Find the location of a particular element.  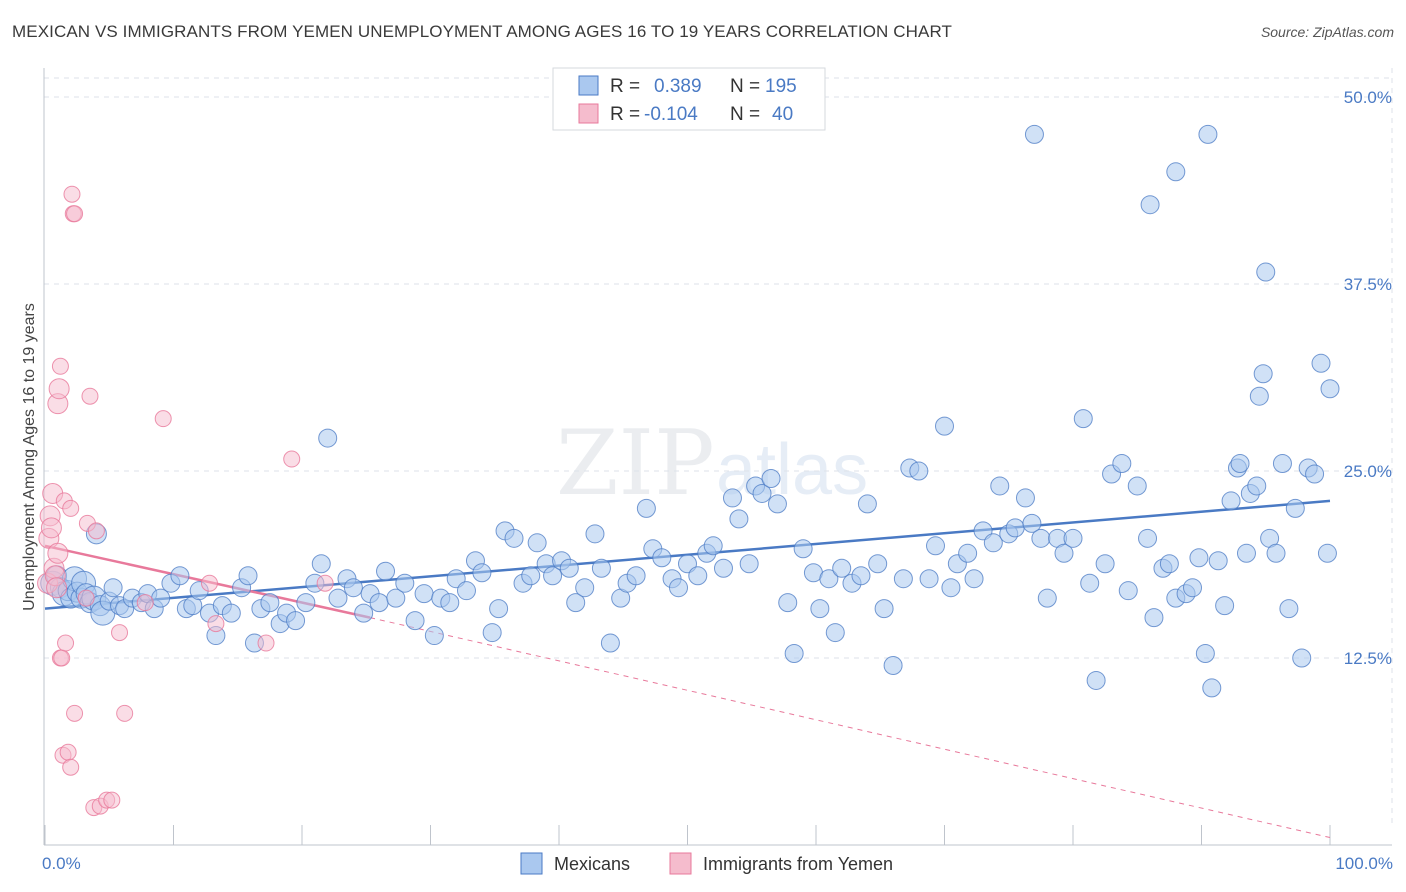

series-yemen-points is located at coordinates (185, 501).